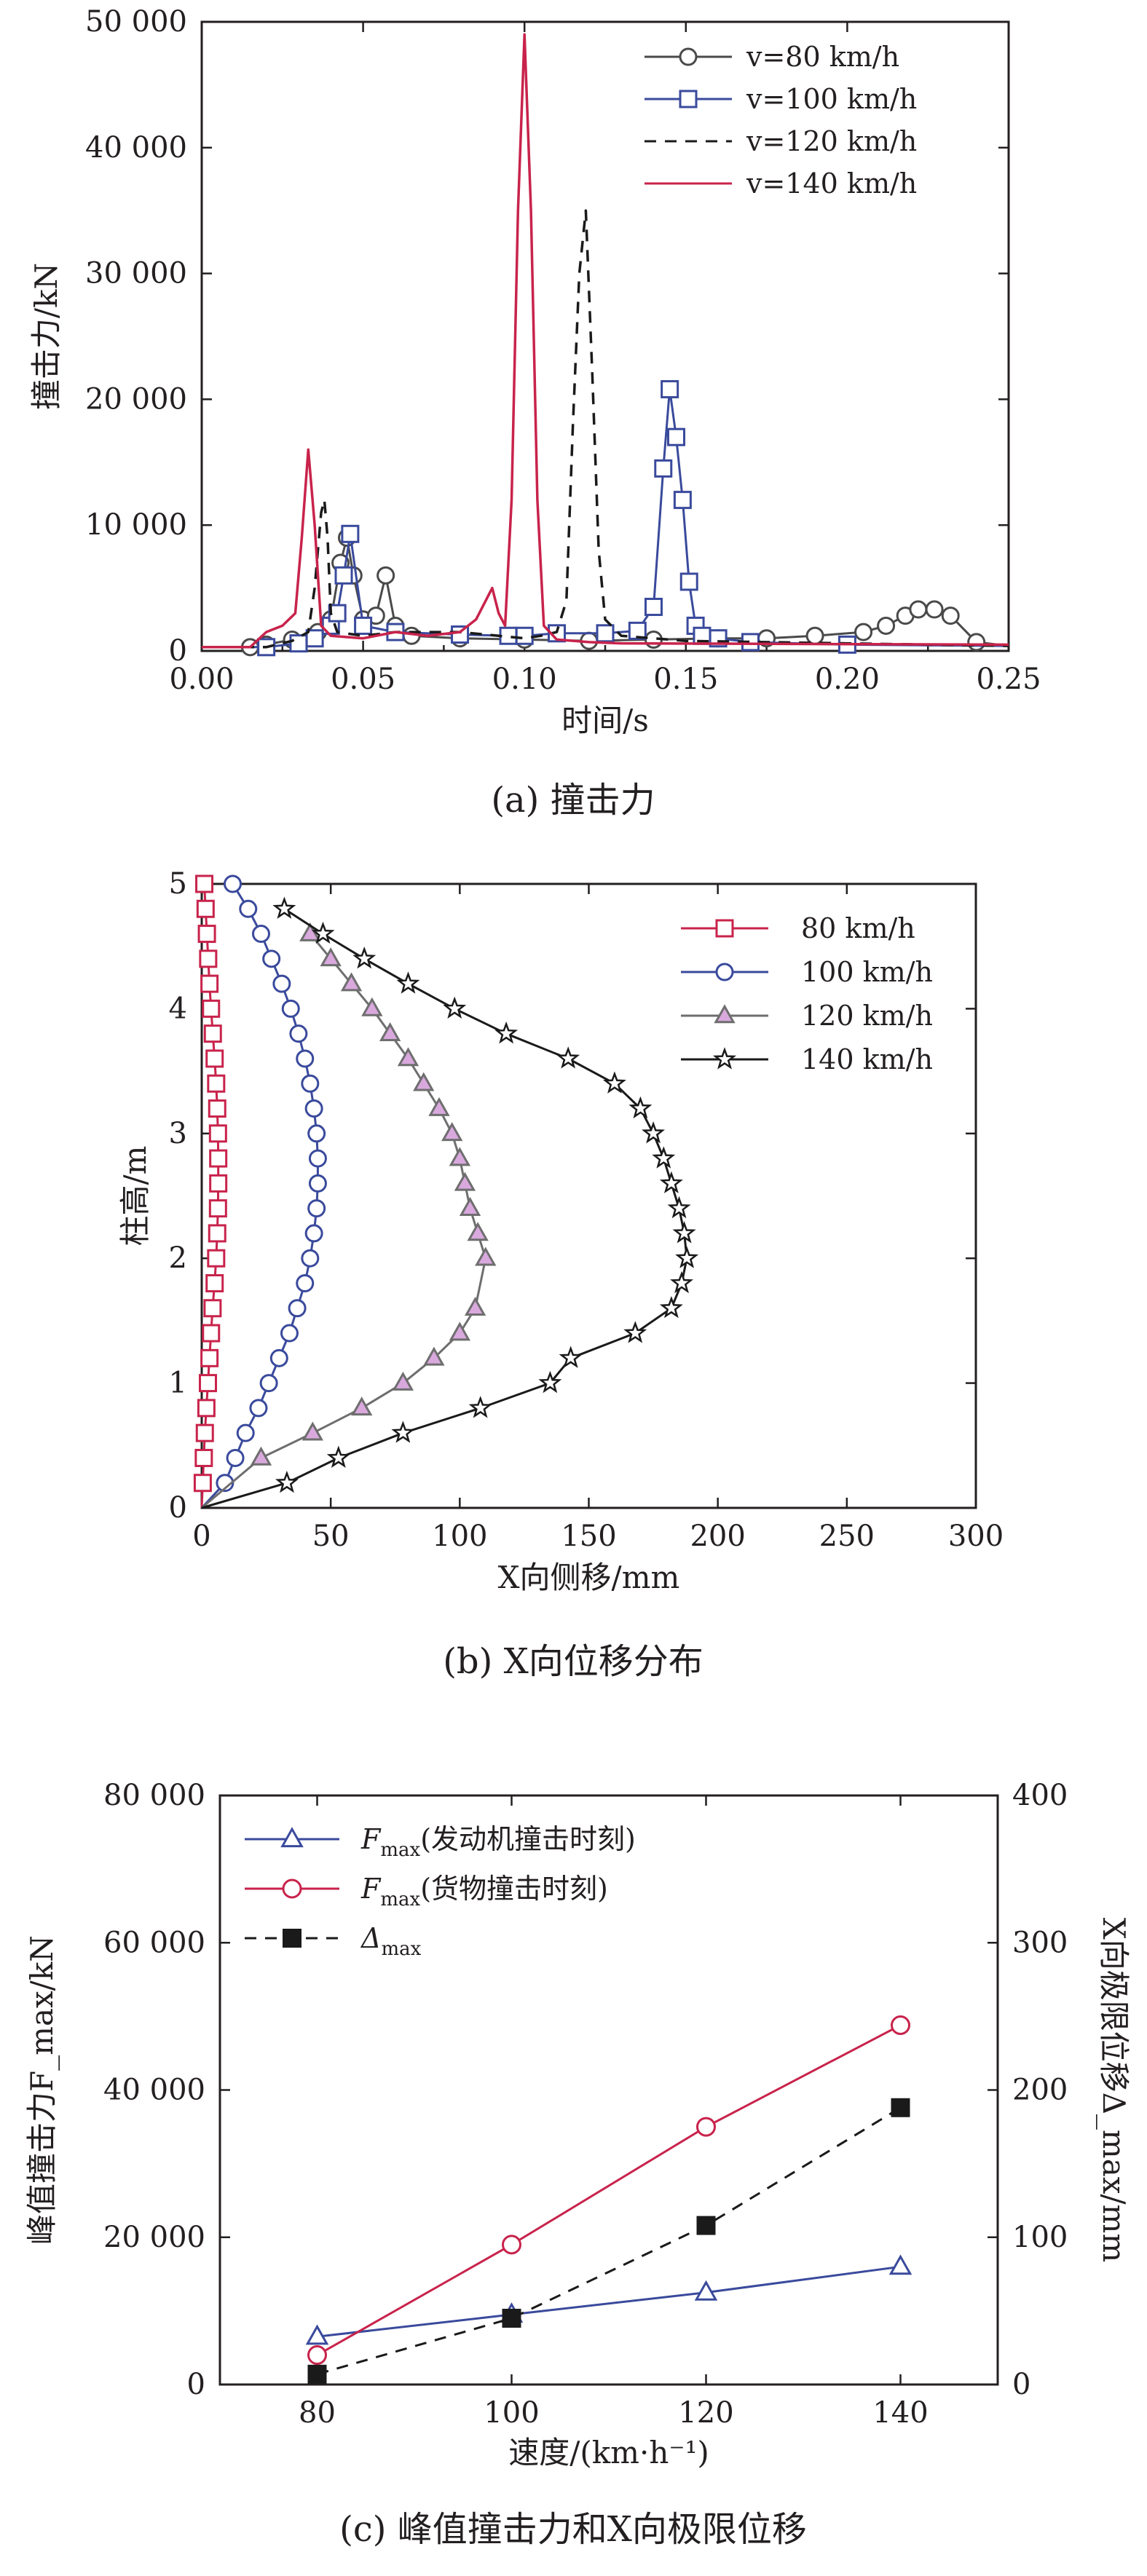 The width and height of the screenshot is (1147, 2576). What do you see at coordinates (136, 274) in the screenshot?
I see `y-tick-label: 30 000` at bounding box center [136, 274].